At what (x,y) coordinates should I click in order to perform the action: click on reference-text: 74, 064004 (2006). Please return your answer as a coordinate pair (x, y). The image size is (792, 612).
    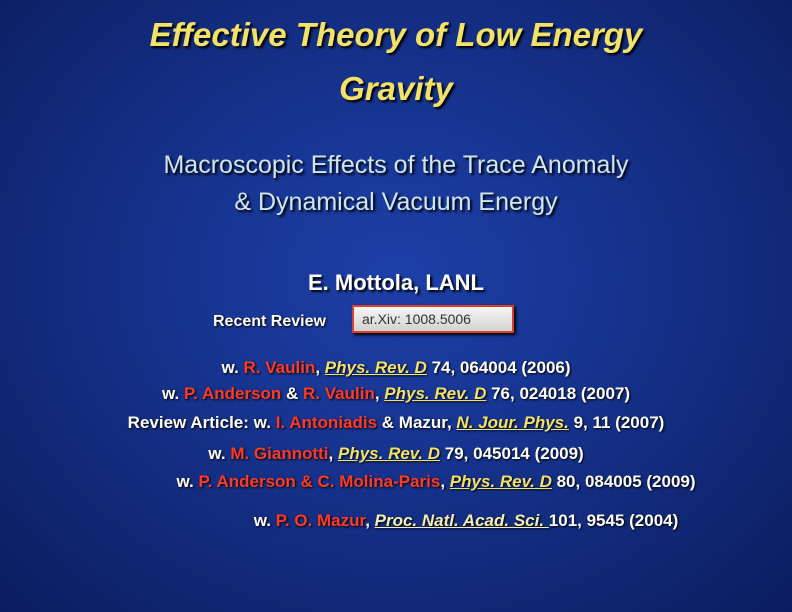
    Looking at the image, I should click on (498, 367).